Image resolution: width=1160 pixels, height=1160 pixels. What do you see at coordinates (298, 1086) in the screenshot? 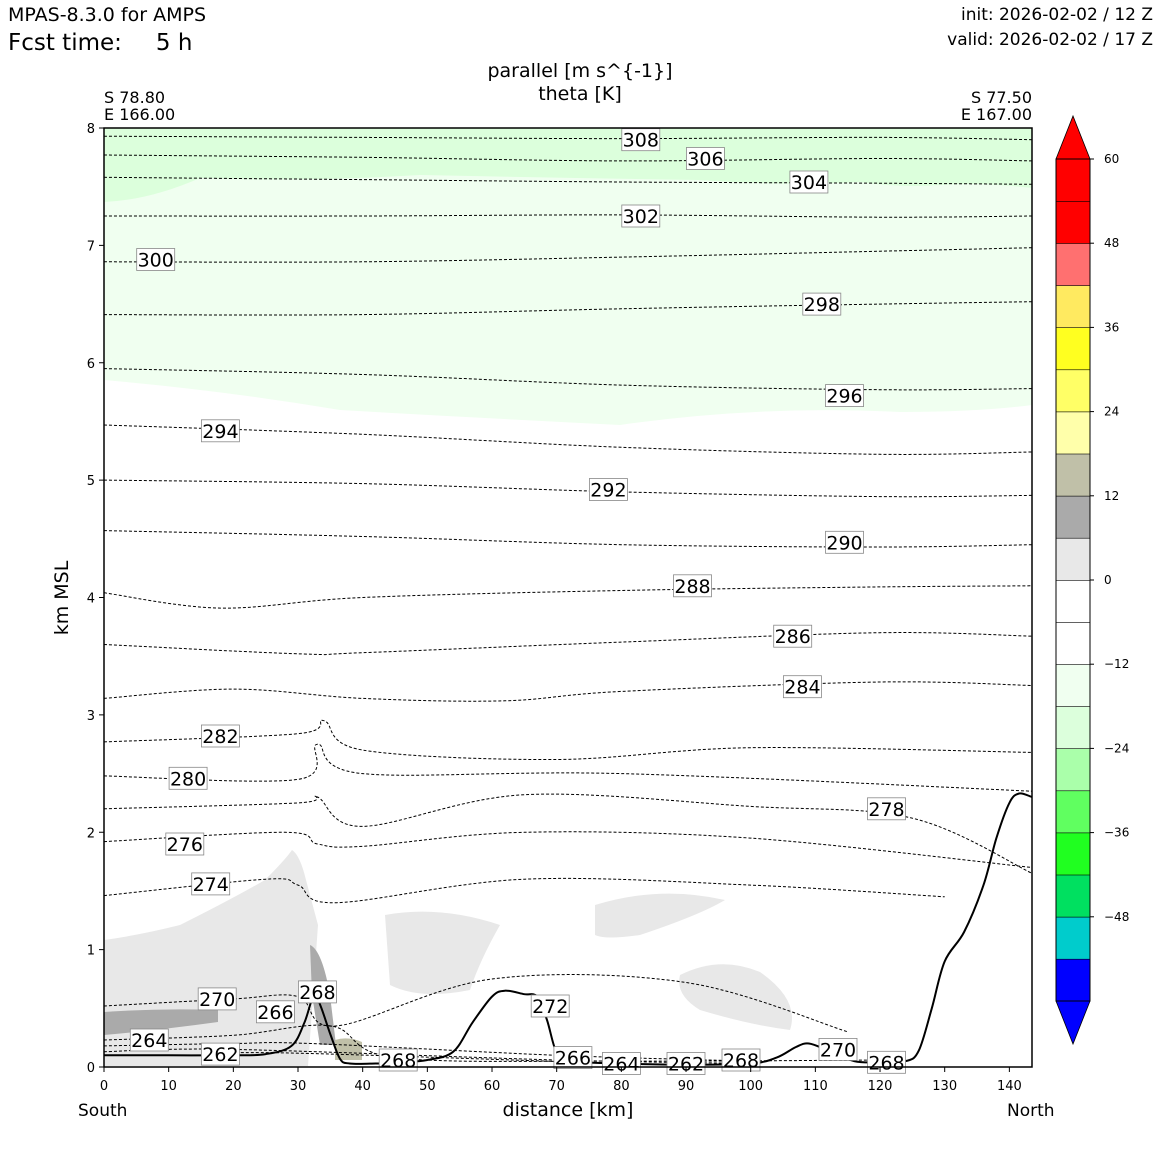
I see `x-tick-label: 30` at bounding box center [298, 1086].